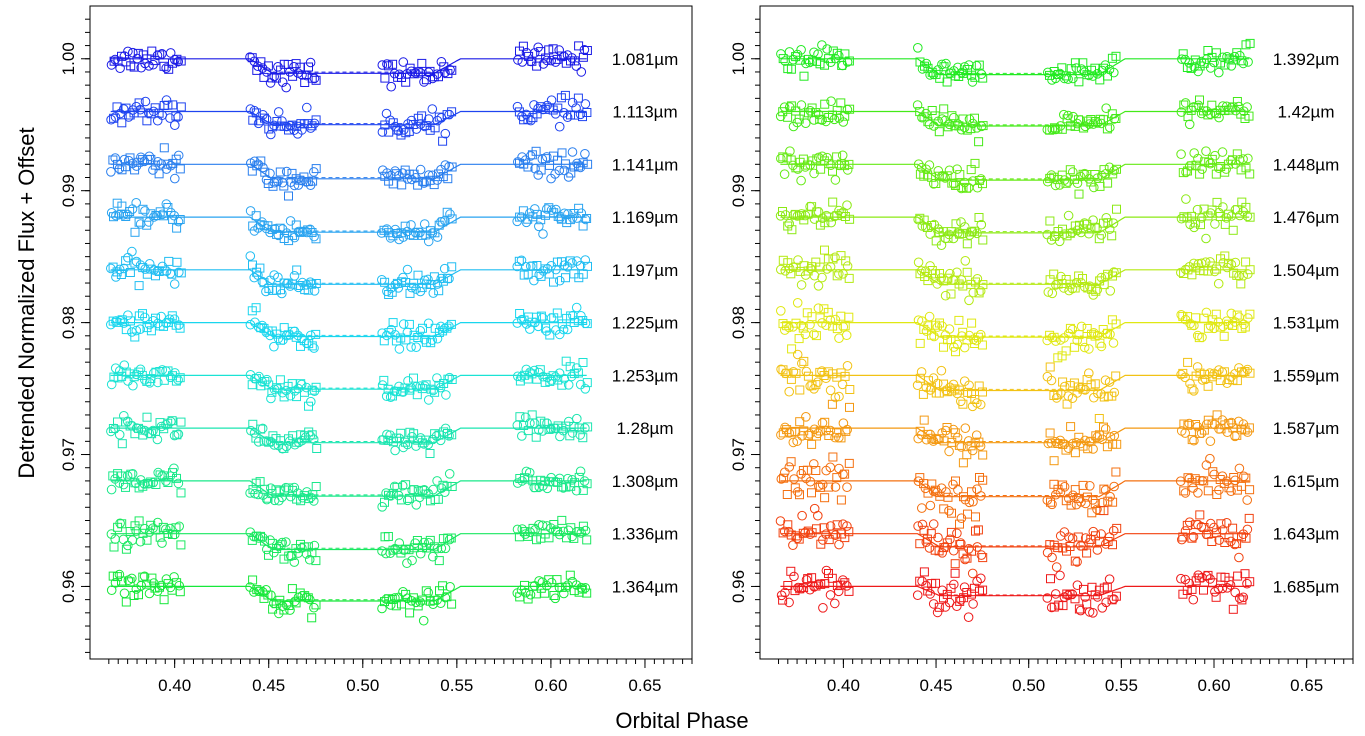 Image resolution: width=1365 pixels, height=736 pixels. Describe the element at coordinates (644, 428) in the screenshot. I see `series-label: 1.28µm` at that location.